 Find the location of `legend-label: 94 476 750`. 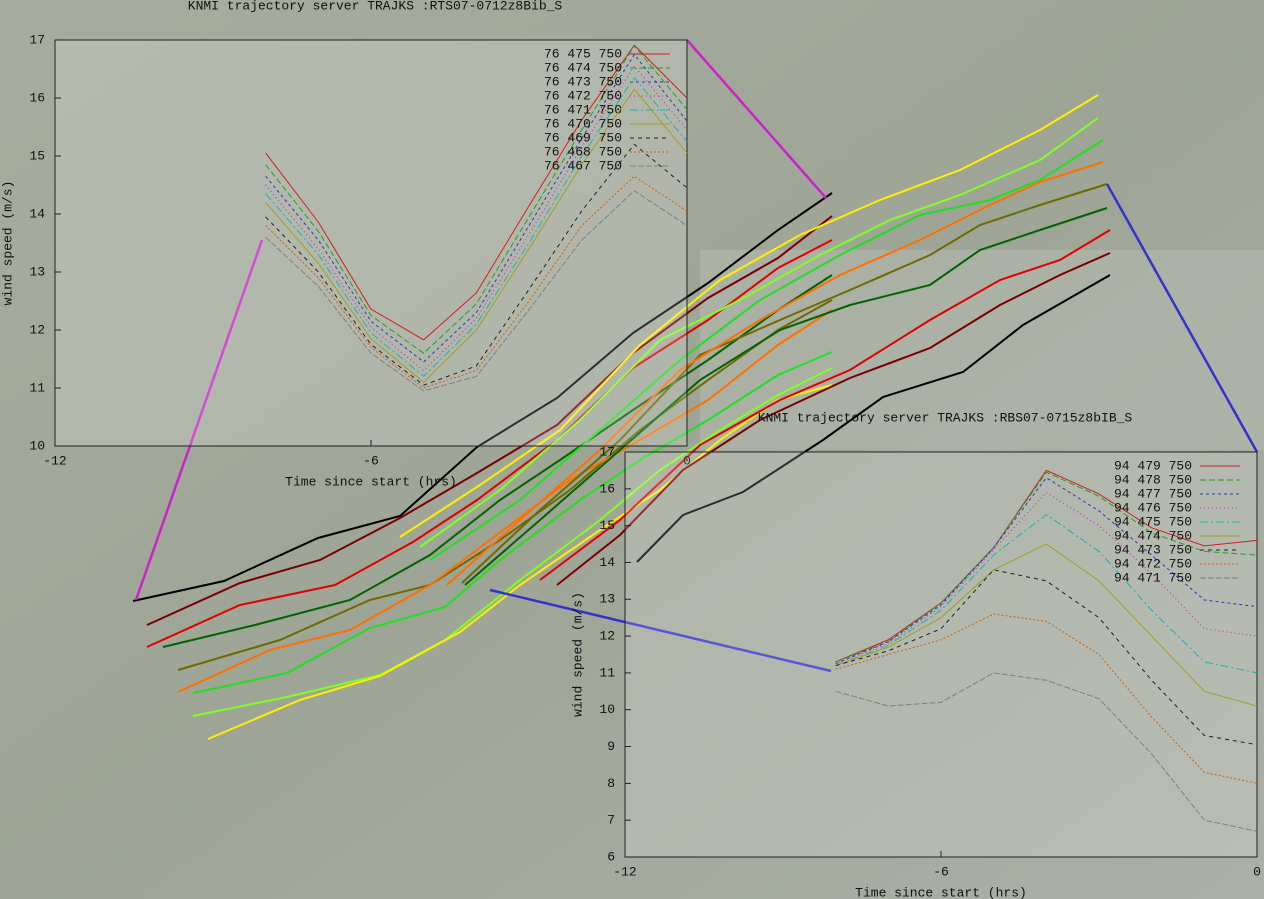

legend-label: 94 476 750 is located at coordinates (1153, 507).